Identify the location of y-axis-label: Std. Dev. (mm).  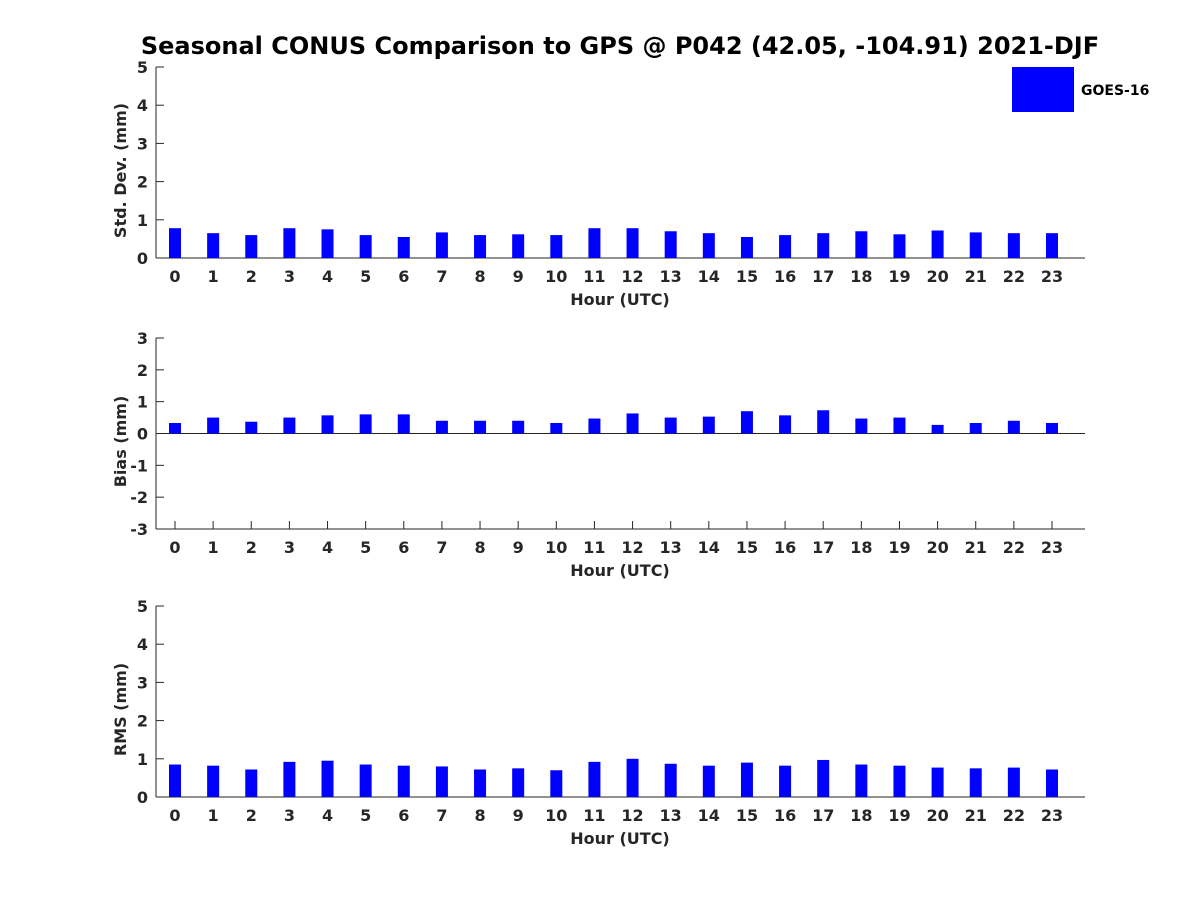
(120, 170).